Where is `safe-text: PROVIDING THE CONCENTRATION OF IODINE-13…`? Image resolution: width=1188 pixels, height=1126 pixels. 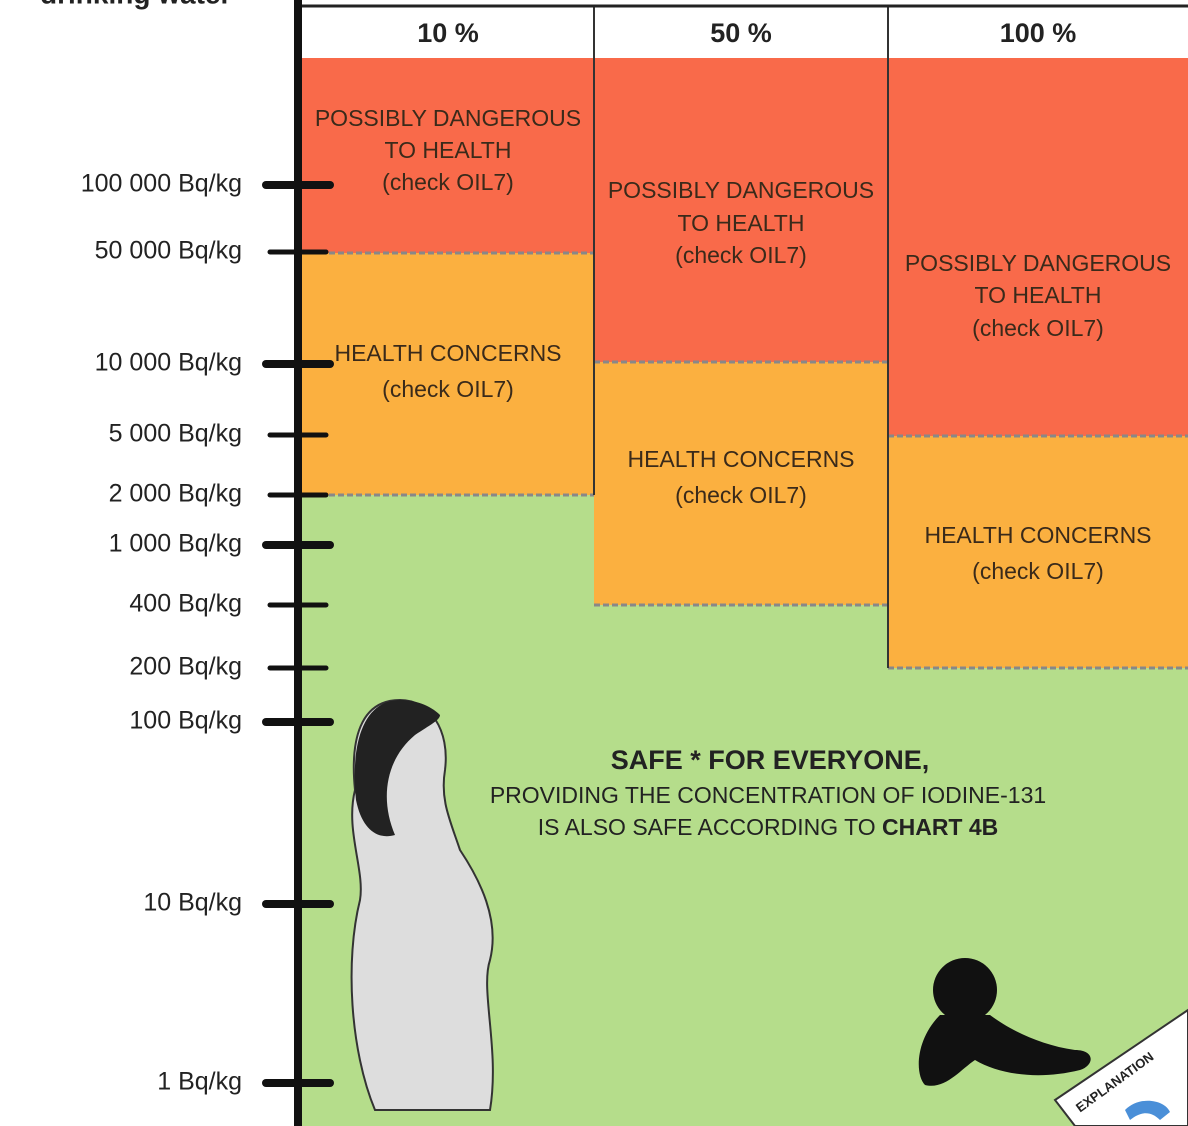 safe-text: PROVIDING THE CONCENTRATION OF IODINE-13… is located at coordinates (768, 795).